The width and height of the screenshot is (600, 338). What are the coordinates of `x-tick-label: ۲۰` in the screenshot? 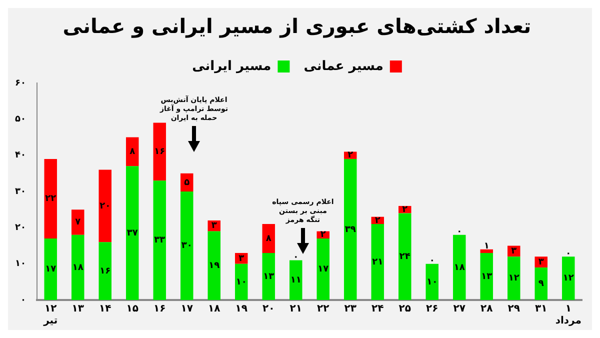 It's located at (268, 309).